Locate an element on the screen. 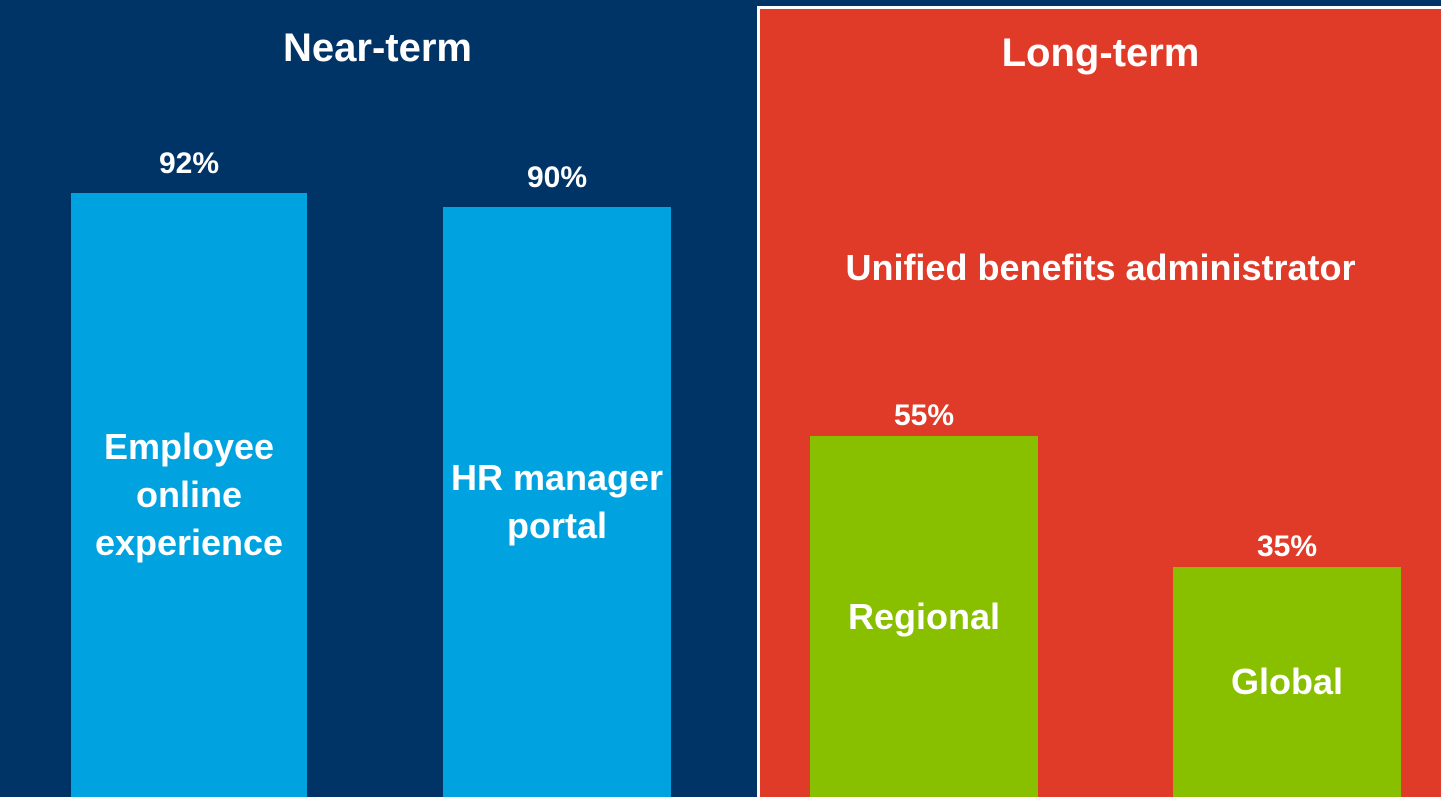 The width and height of the screenshot is (1441, 797). bar: Global is located at coordinates (1287, 682).